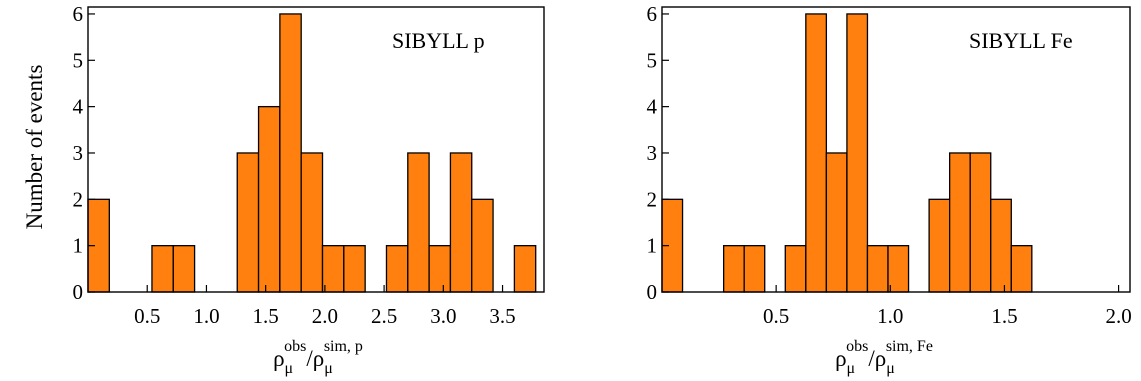 The width and height of the screenshot is (1141, 381). I want to click on x-axis-title: ρμobs/ρμsim, p, so click(318, 357).